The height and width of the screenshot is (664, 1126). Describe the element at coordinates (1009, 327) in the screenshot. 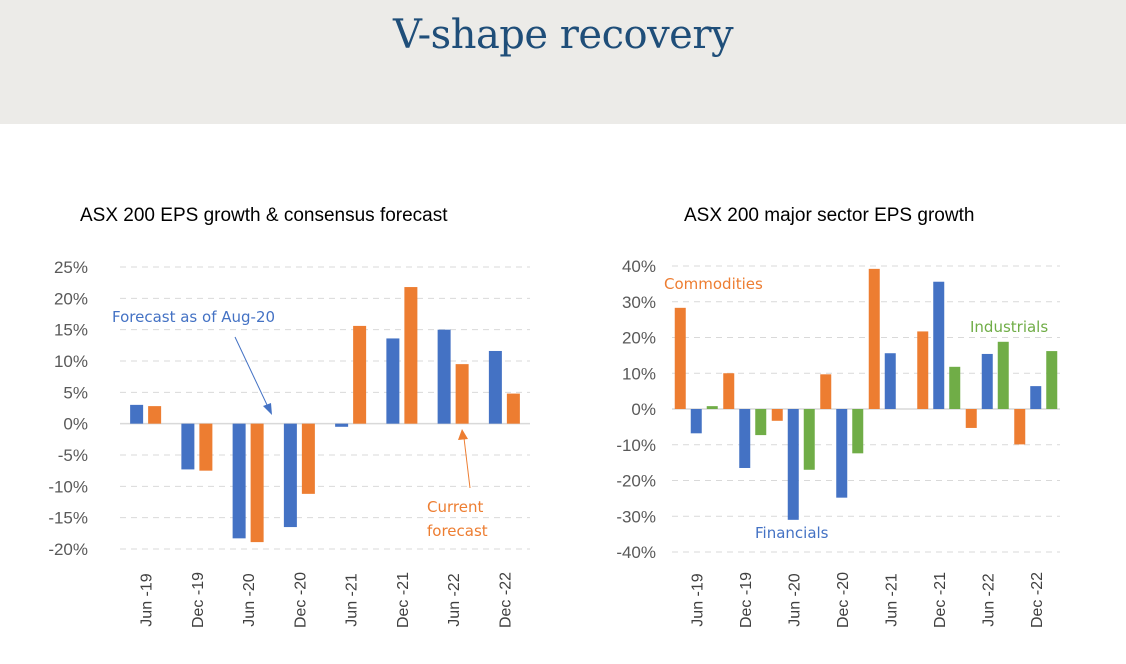

I see `annotation-industrials: Industrials` at that location.